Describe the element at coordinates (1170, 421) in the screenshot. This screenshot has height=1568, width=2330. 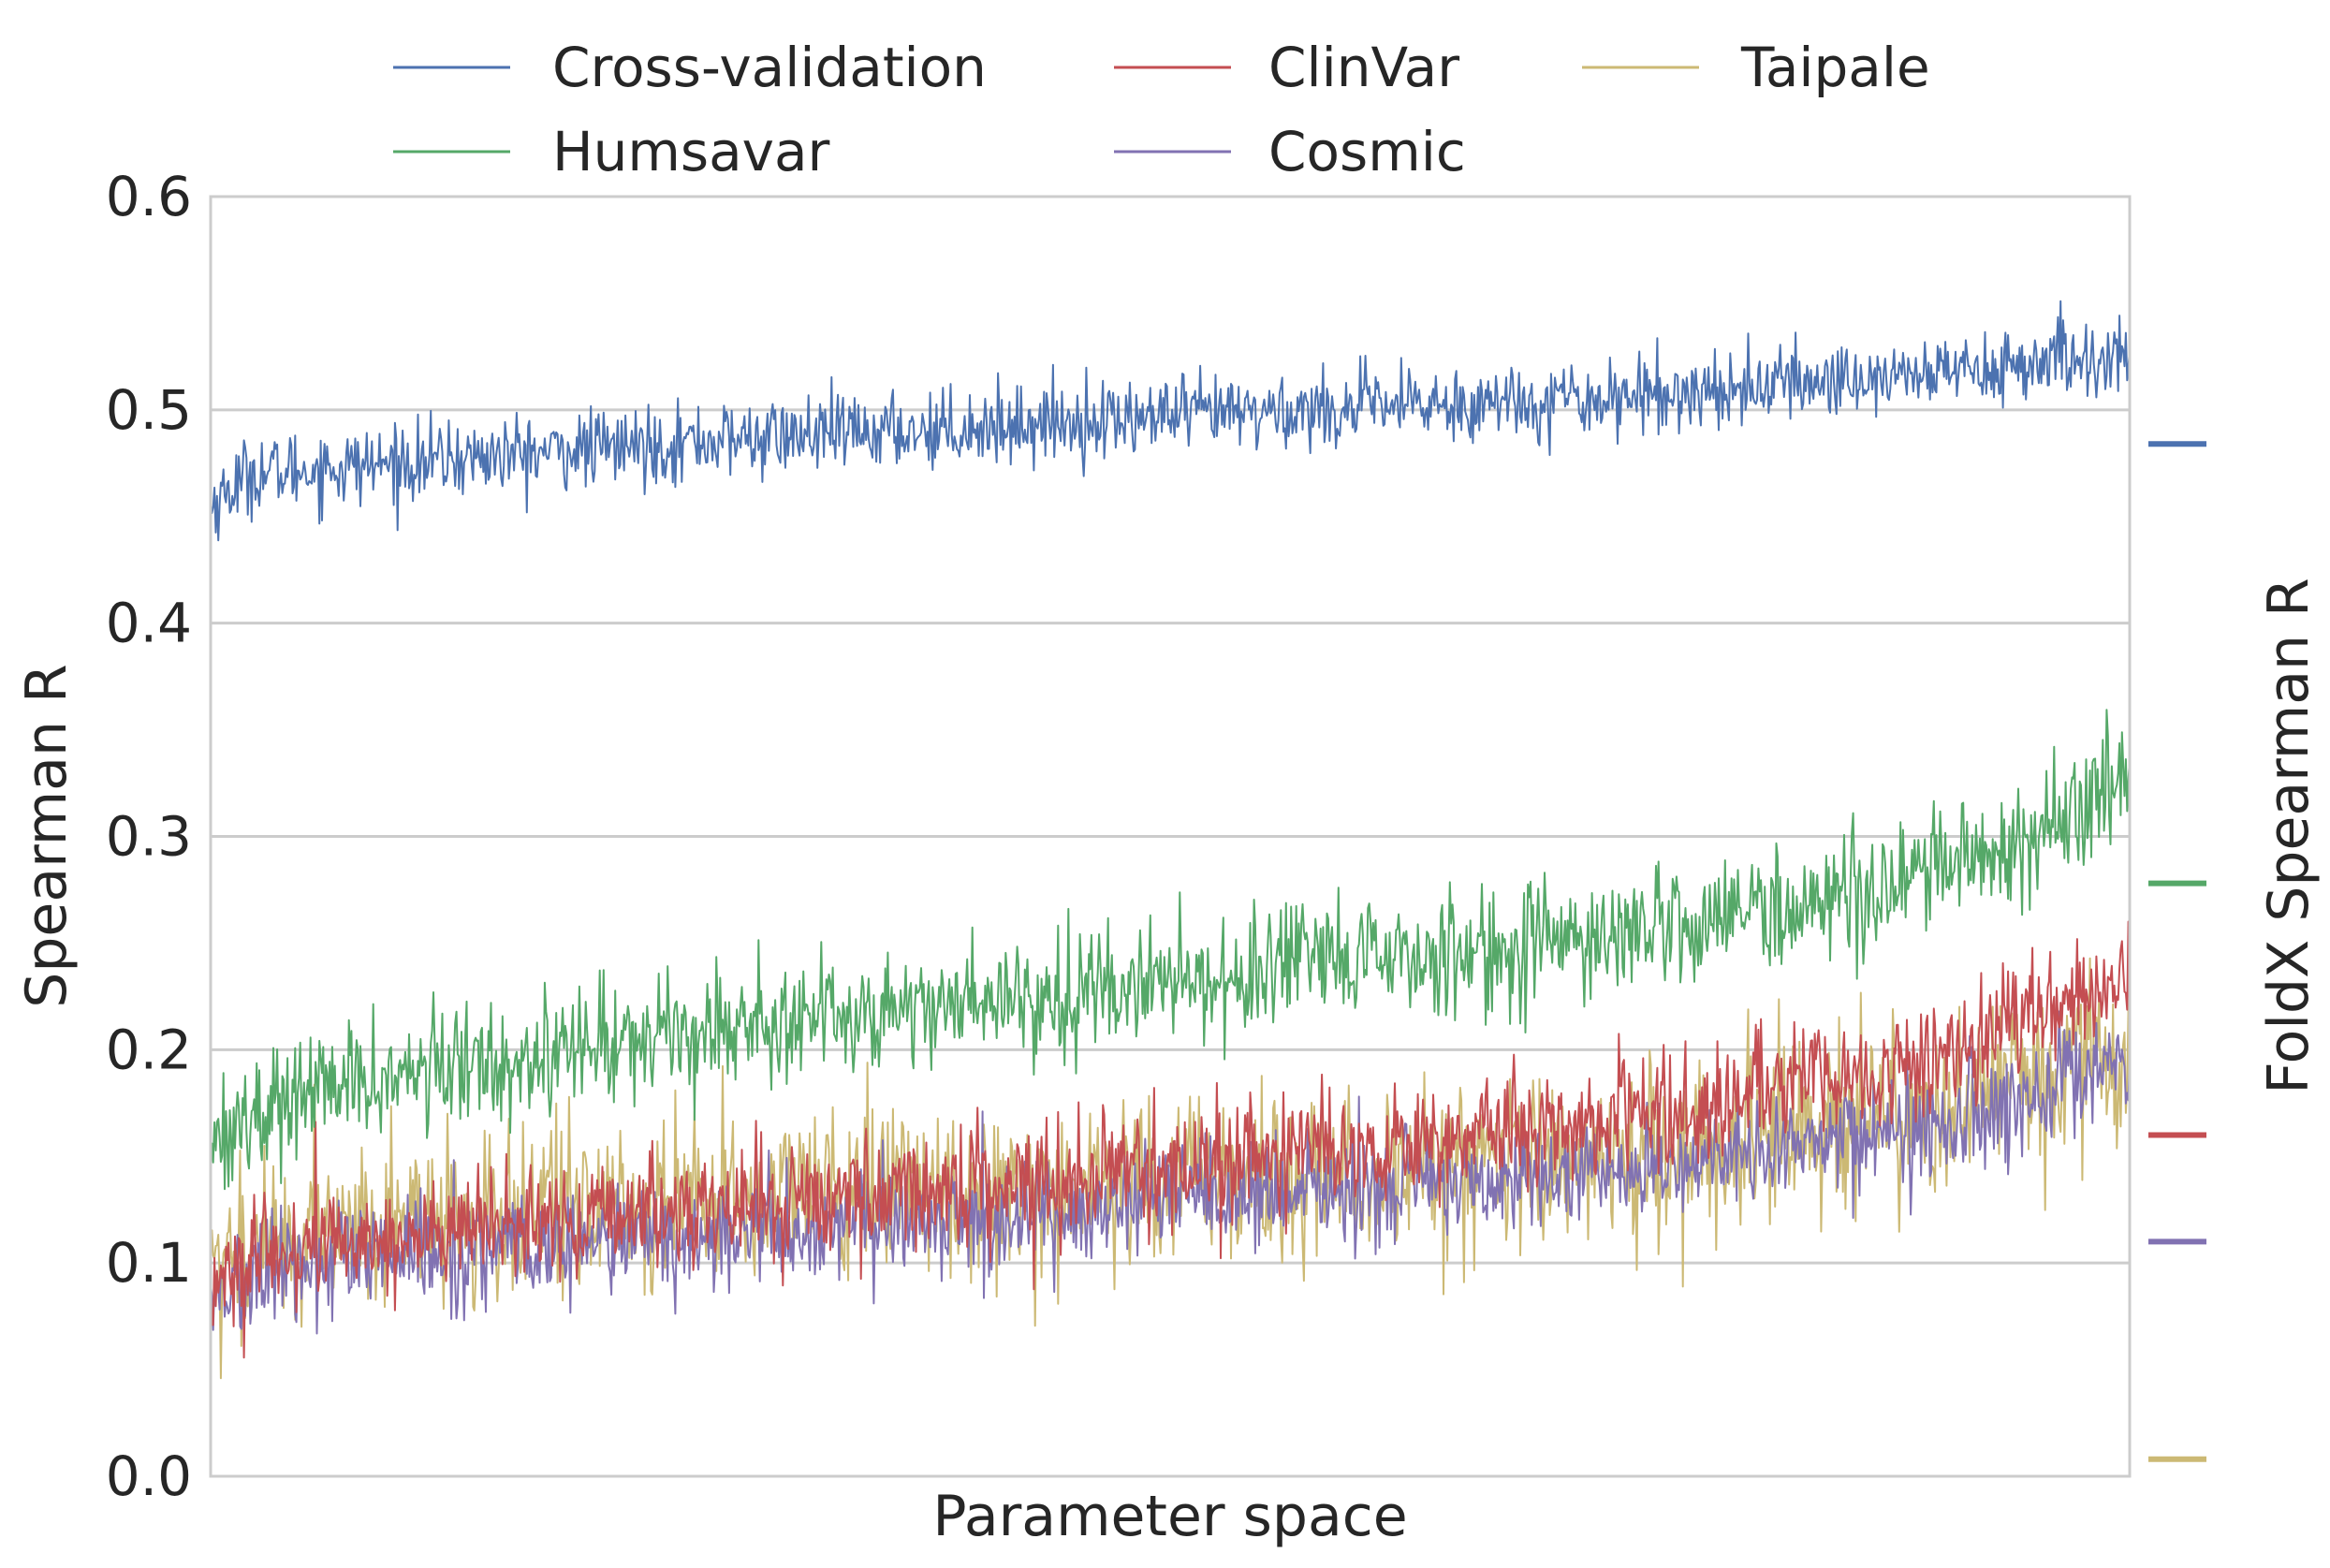
I see `series-line-cross-validation` at that location.